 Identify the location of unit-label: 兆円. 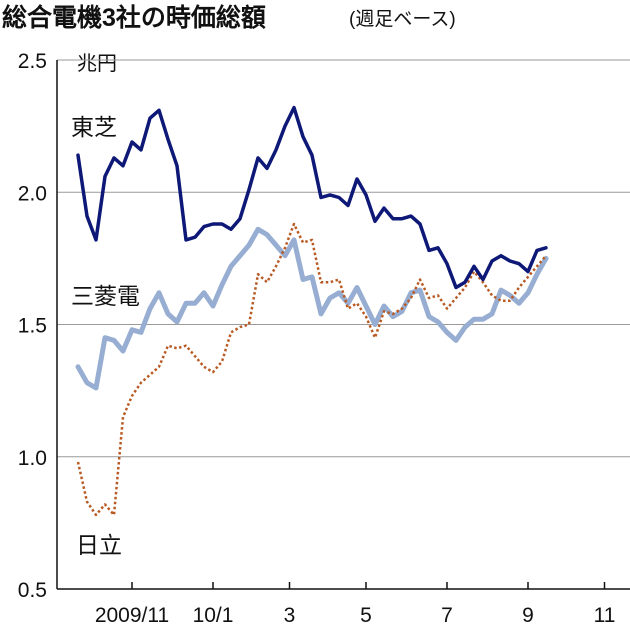
(97, 63).